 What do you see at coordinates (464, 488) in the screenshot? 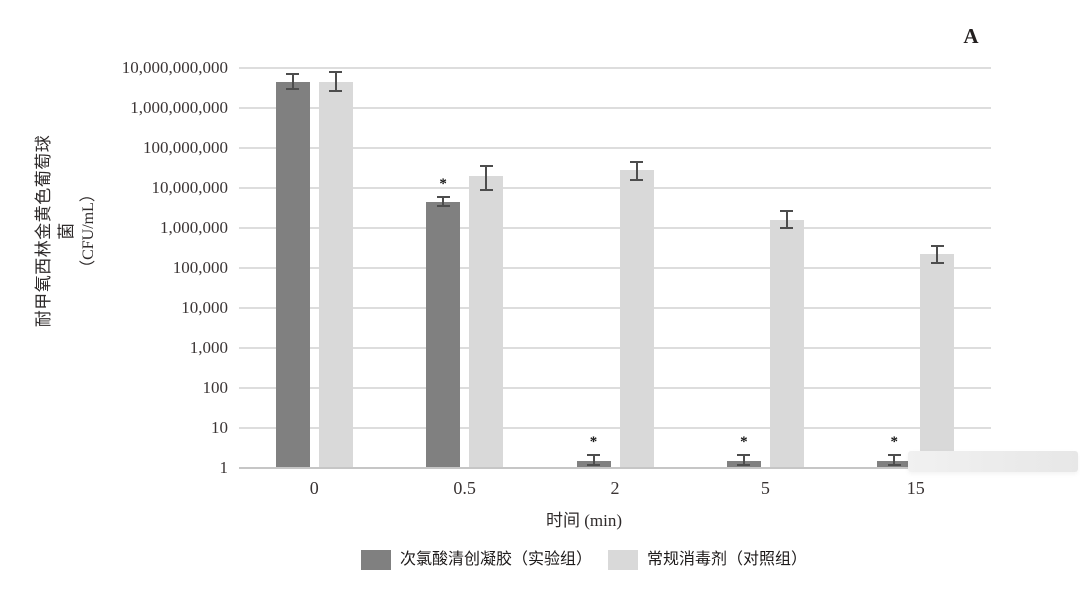
I see `x-tick-label: 0.5` at bounding box center [464, 488].